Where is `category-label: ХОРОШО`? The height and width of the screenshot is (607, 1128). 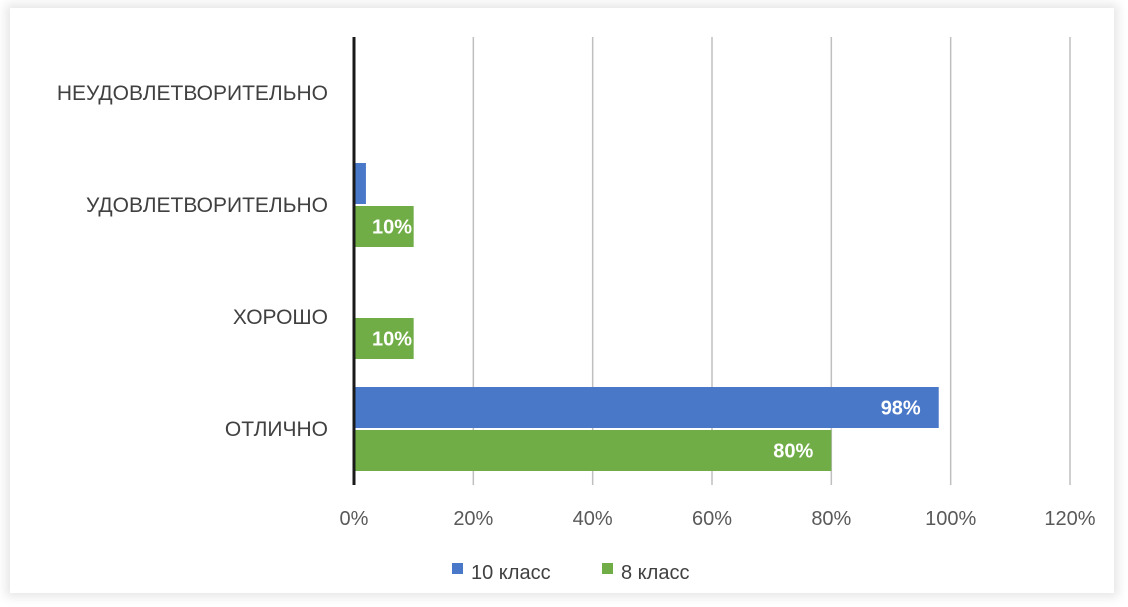 category-label: ХОРОШО is located at coordinates (280, 317).